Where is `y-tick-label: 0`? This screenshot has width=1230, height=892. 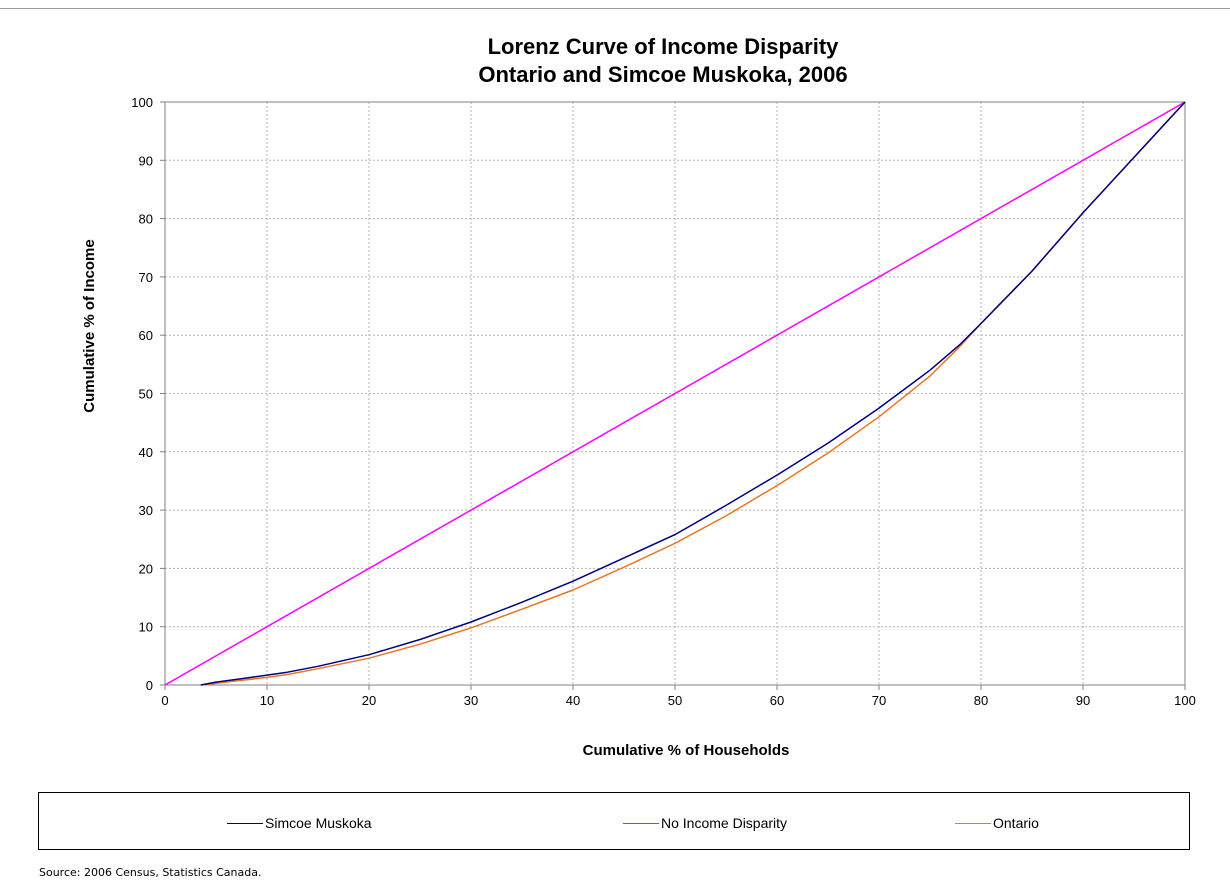
y-tick-label: 0 is located at coordinates (149, 685).